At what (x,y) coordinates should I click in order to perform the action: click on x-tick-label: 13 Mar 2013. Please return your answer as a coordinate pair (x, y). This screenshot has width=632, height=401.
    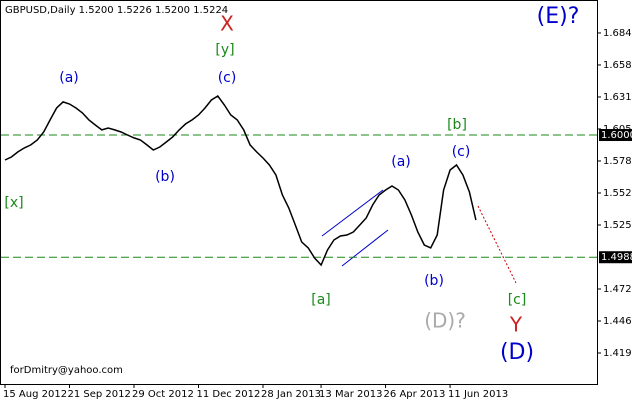
    Looking at the image, I should click on (350, 394).